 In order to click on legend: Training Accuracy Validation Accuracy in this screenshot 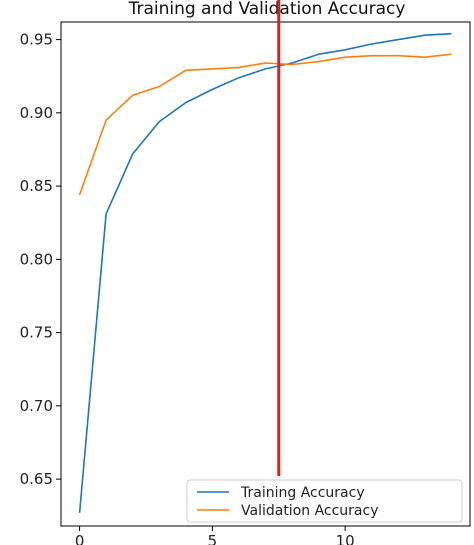, I will do `click(324, 501)`.